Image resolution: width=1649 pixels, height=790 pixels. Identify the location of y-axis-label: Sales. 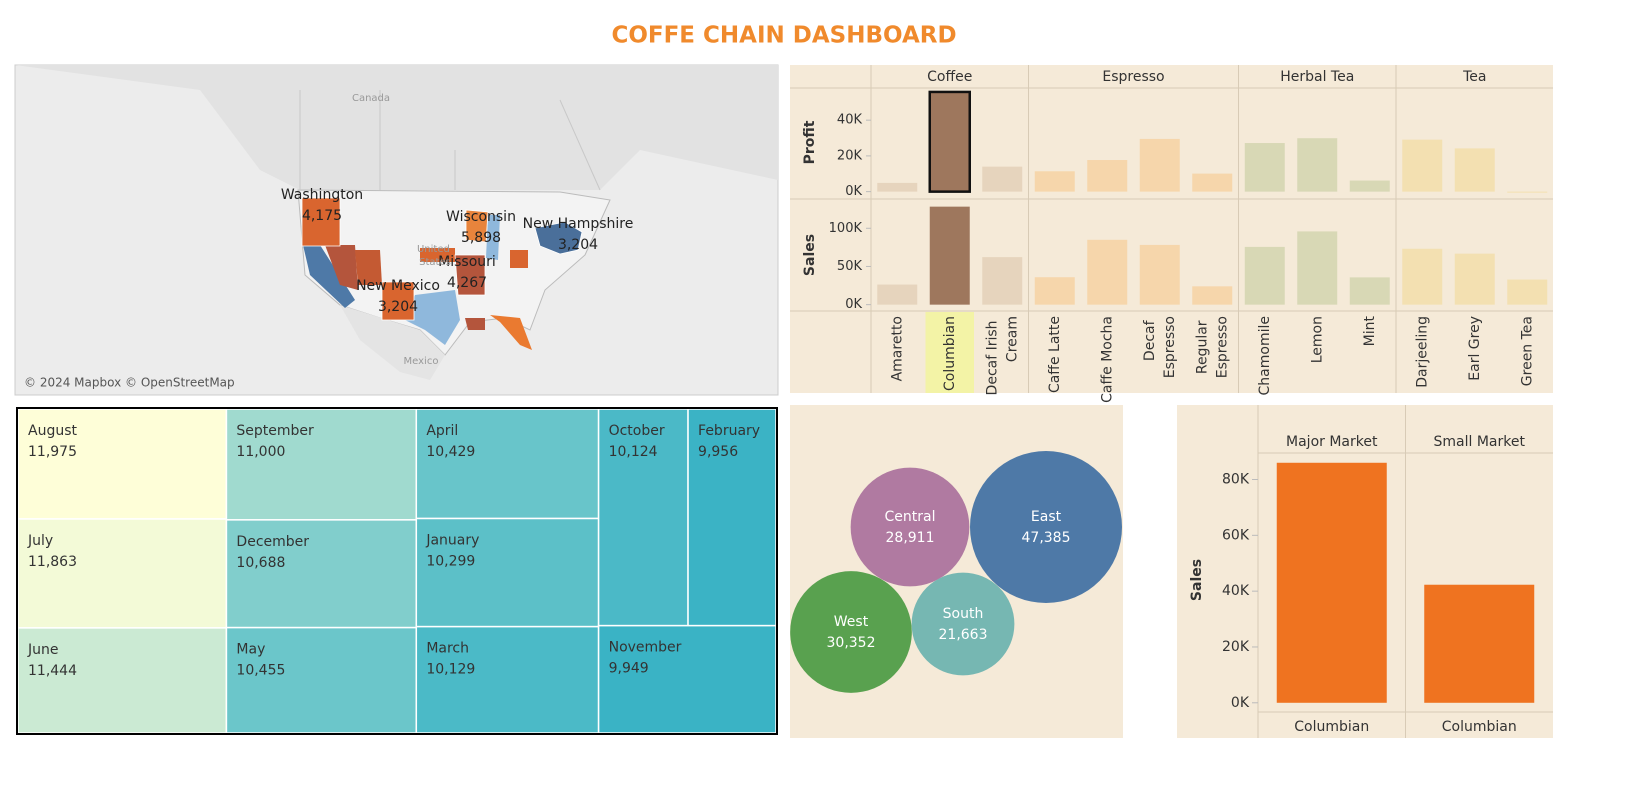
(1197, 580).